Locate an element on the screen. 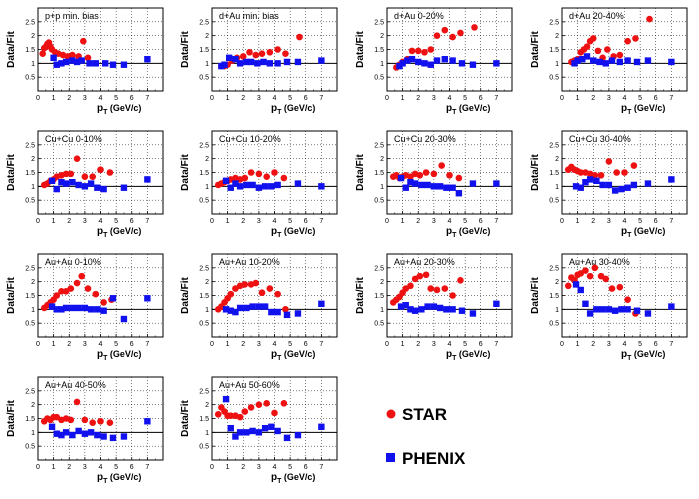  x-tick-label: 3 is located at coordinates (609, 221).